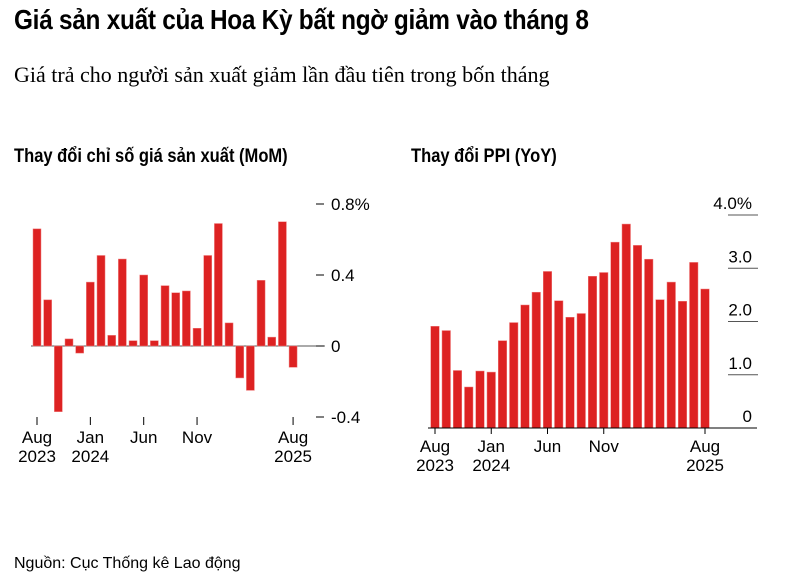  What do you see at coordinates (350, 204) in the screenshot?
I see `mom-y-tick-label: 0.8%` at bounding box center [350, 204].